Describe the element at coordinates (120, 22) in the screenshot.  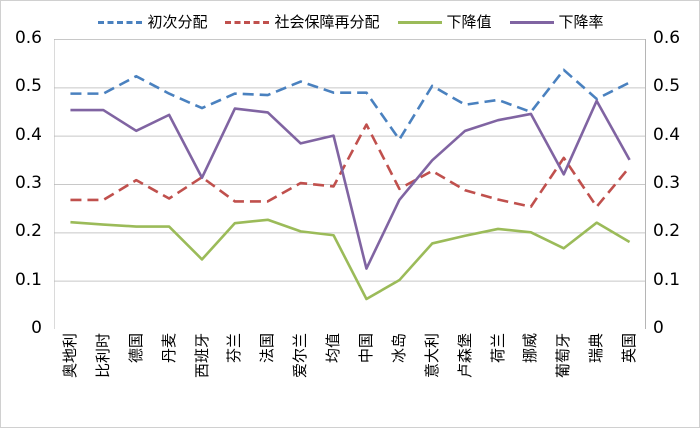
I see `legend-swatch-0-icon` at that location.